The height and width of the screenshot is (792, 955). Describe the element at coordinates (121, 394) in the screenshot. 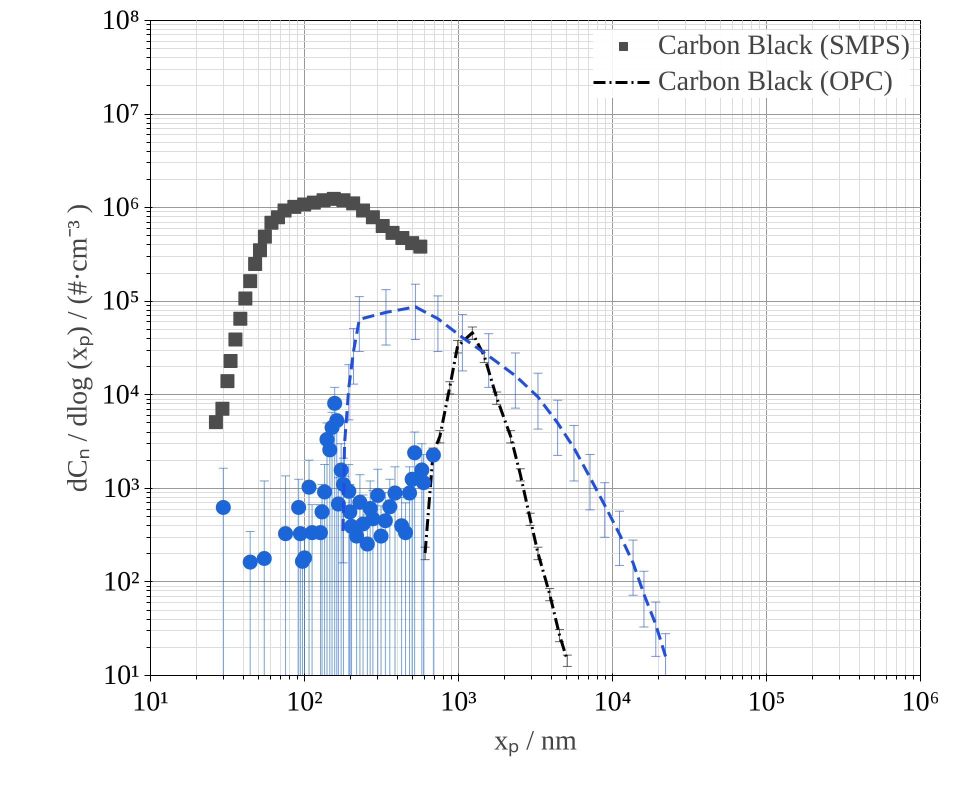

I see `y-tick-label: 10⁴` at that location.